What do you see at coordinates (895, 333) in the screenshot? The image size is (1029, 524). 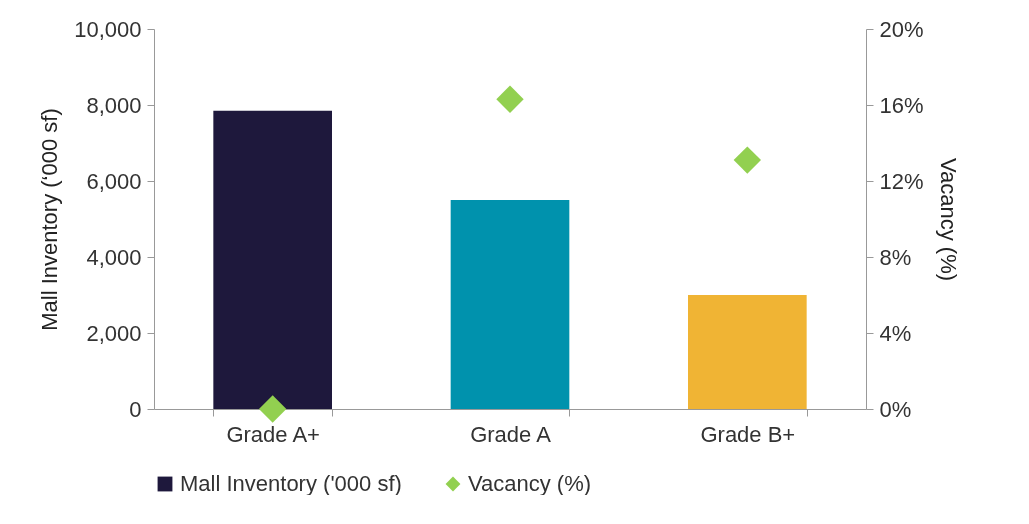 I see `y2-tick-label: 4%` at bounding box center [895, 333].